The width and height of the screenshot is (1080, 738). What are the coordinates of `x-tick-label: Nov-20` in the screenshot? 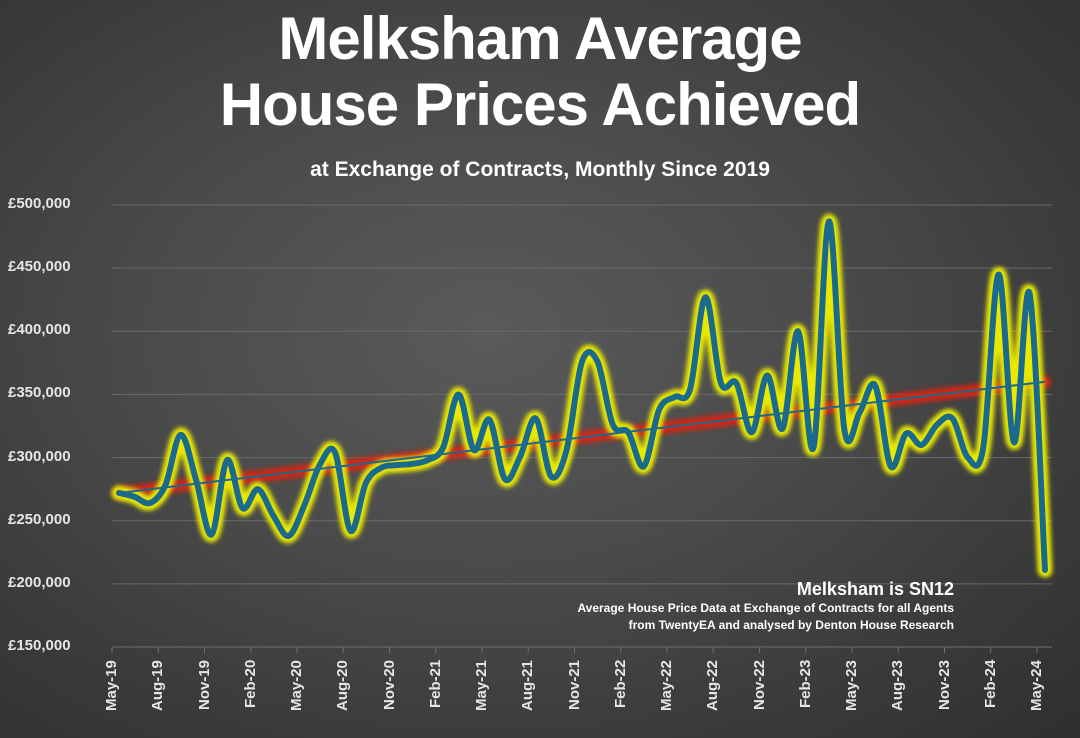 It's located at (389, 684).